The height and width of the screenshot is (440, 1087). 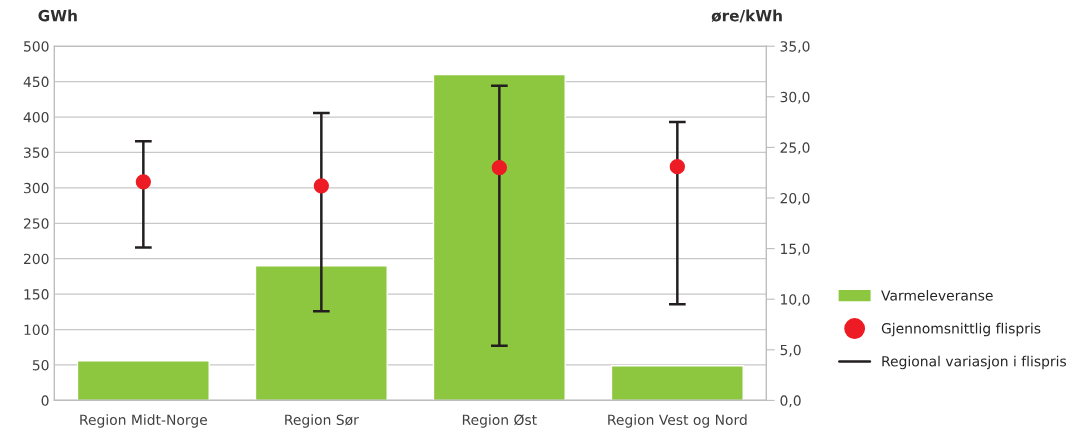 What do you see at coordinates (36, 82) in the screenshot?
I see `y-tick-label: 450` at bounding box center [36, 82].